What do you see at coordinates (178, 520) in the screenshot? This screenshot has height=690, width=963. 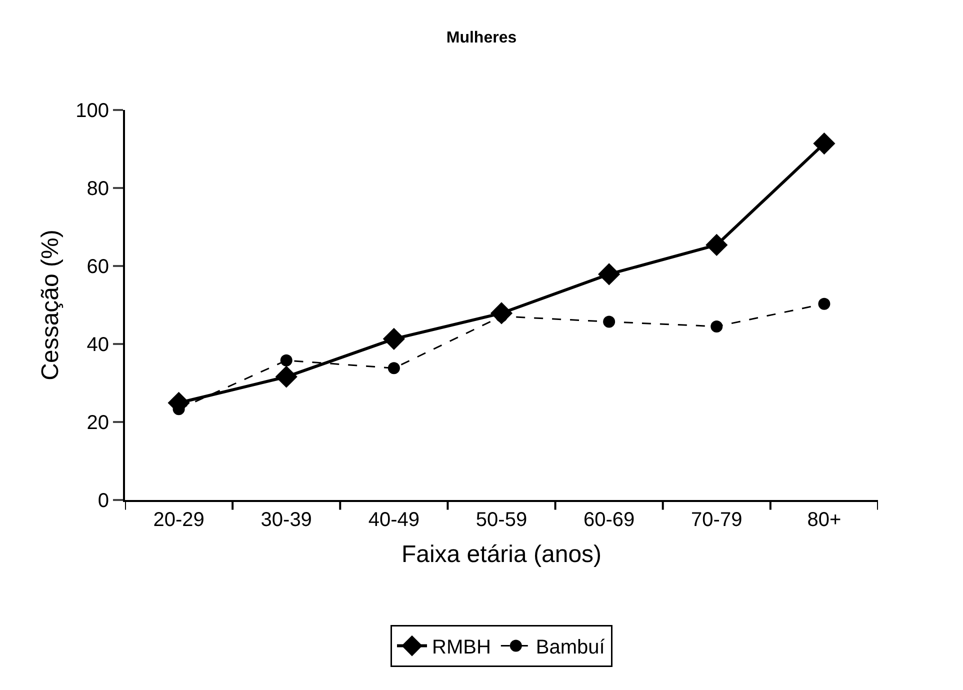 I see `x-tick-label: 20-29` at bounding box center [178, 520].